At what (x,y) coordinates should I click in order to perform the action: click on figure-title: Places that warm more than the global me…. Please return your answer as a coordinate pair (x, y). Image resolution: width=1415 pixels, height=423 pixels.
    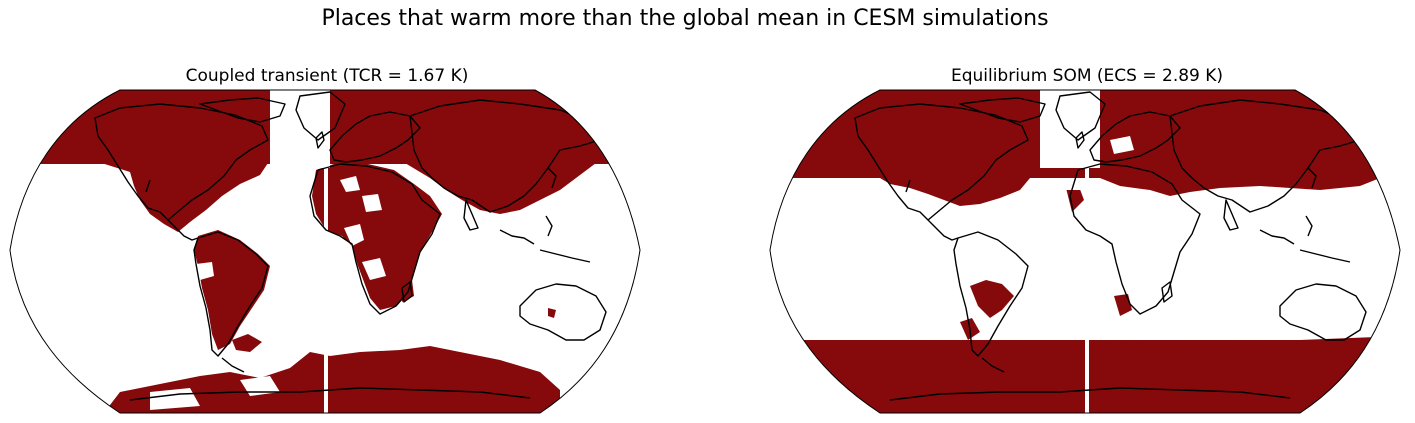
    Looking at the image, I should click on (685, 18).